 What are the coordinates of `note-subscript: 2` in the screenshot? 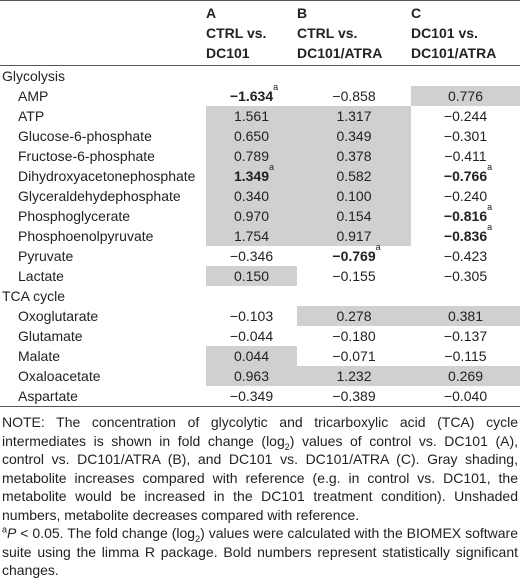 It's located at (287, 446).